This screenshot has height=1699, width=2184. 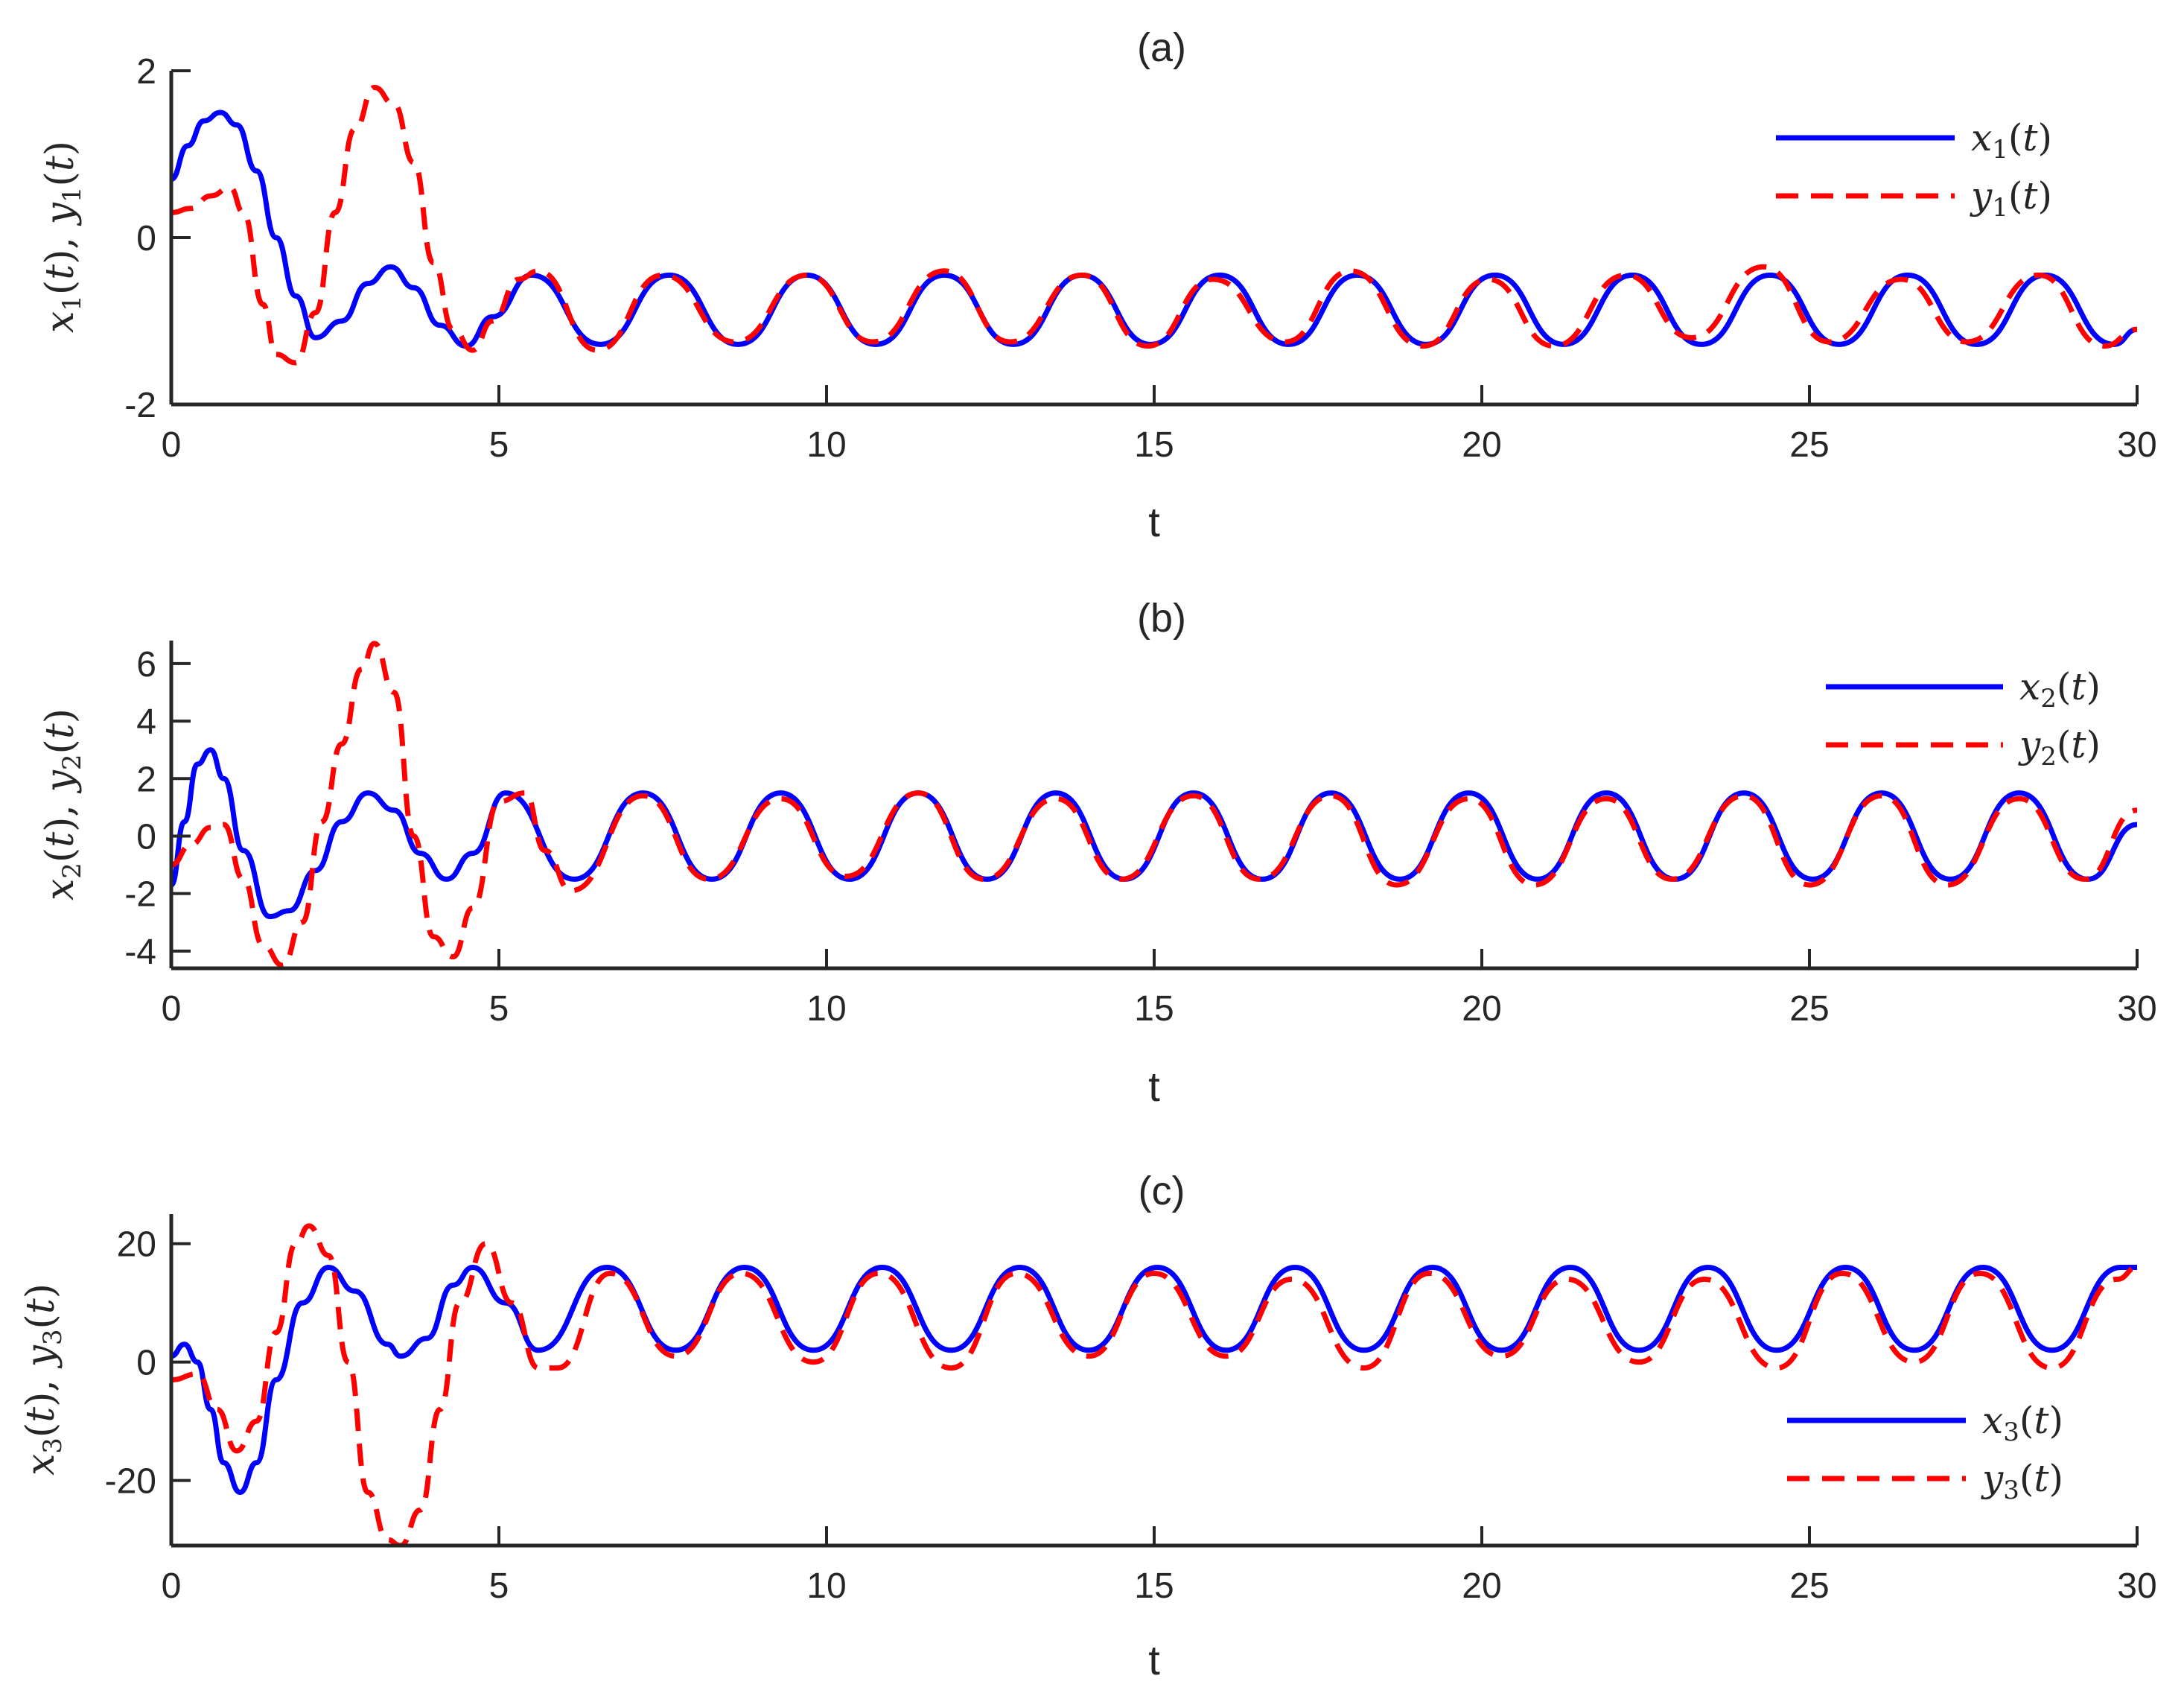 I want to click on legend: x3(t)y3(t), so click(x=1925, y=1452).